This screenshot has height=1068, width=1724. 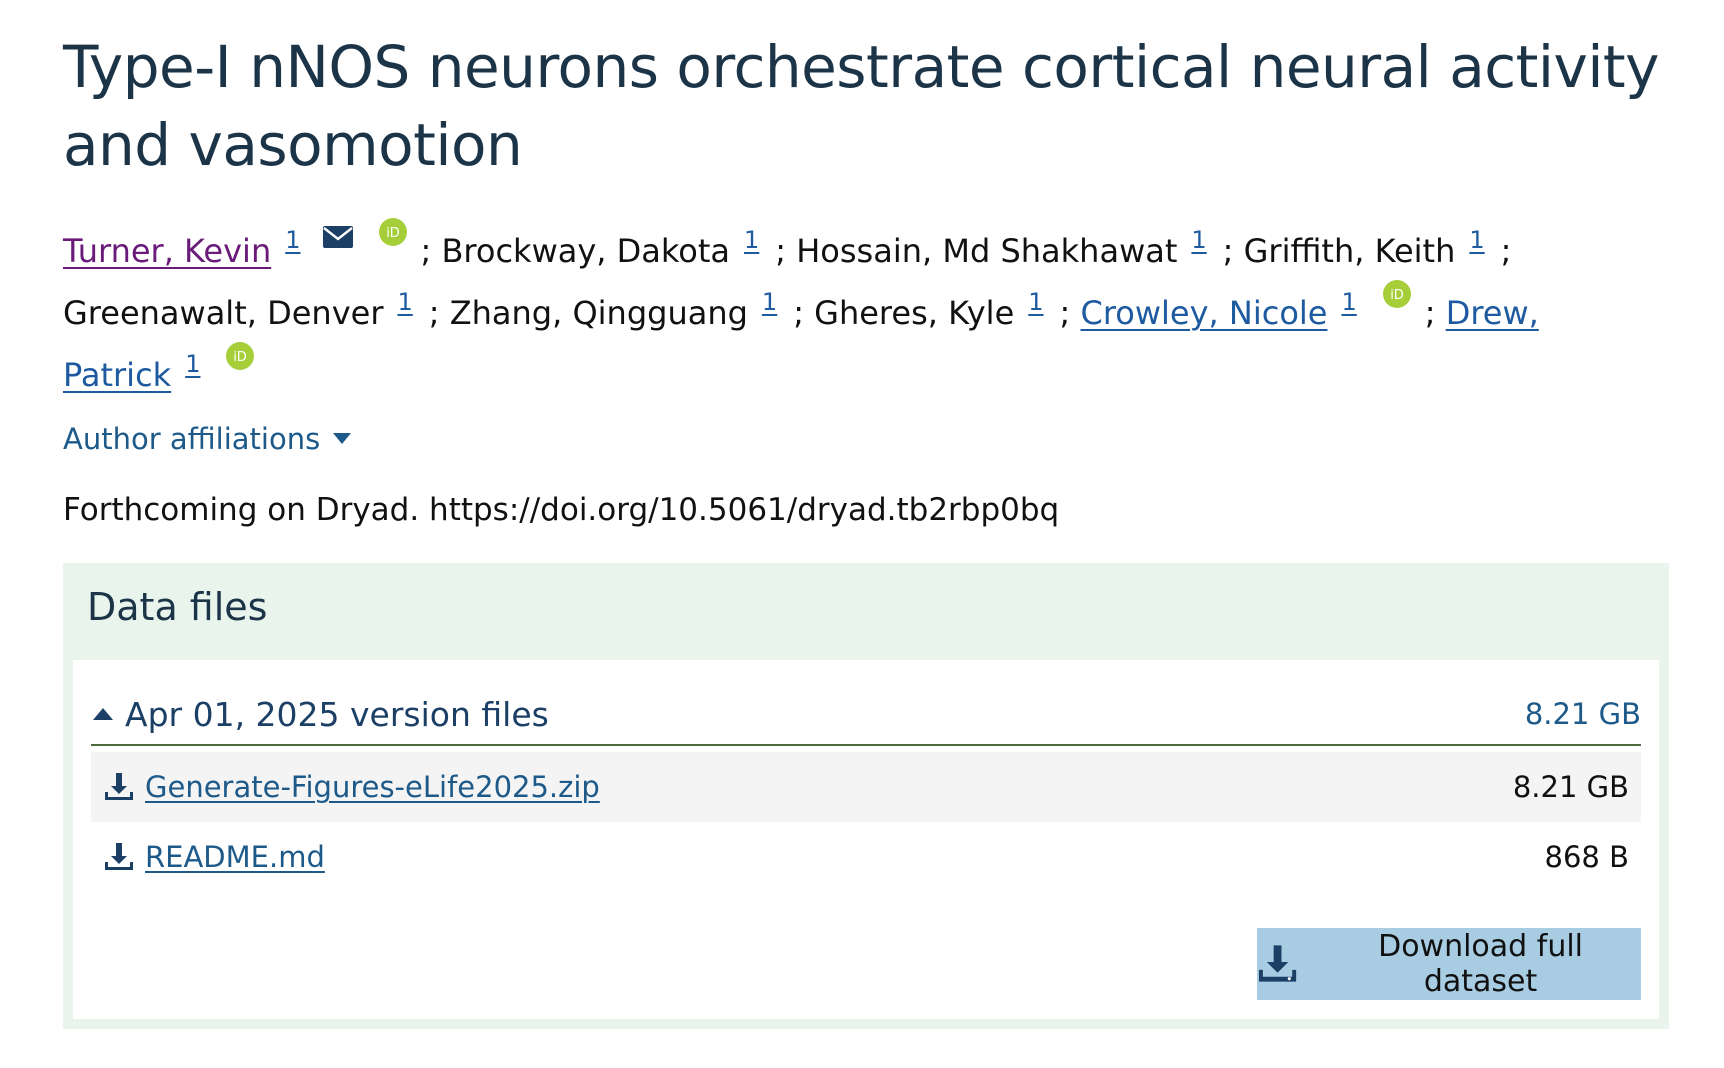 I want to click on author-link-turner: Turner, Kevin, so click(x=167, y=251).